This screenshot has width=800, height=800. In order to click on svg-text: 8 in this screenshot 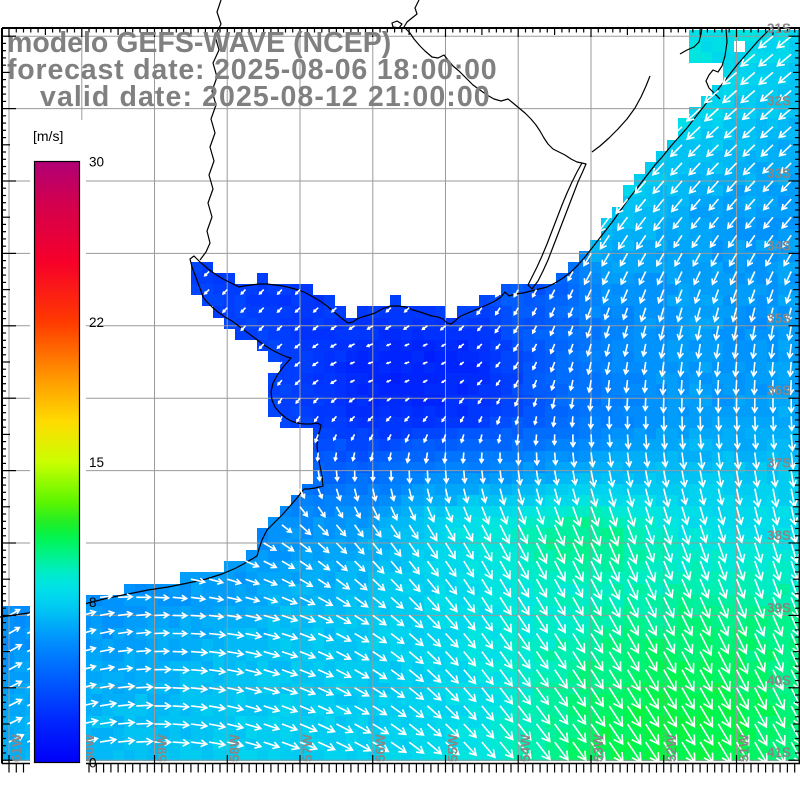, I will do `click(93, 602)`.